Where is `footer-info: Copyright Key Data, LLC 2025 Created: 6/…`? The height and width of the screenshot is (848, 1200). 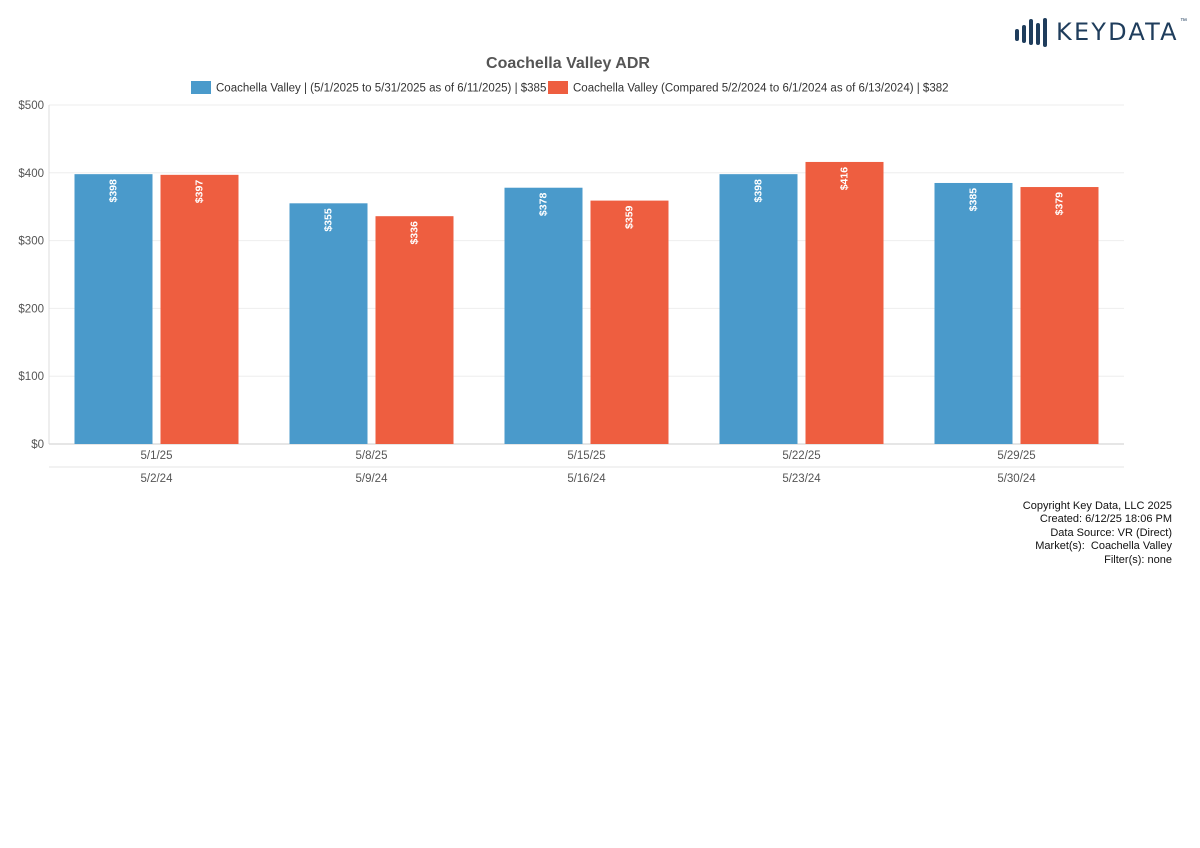 footer-info: Copyright Key Data, LLC 2025 Created: 6/… is located at coordinates (1097, 533).